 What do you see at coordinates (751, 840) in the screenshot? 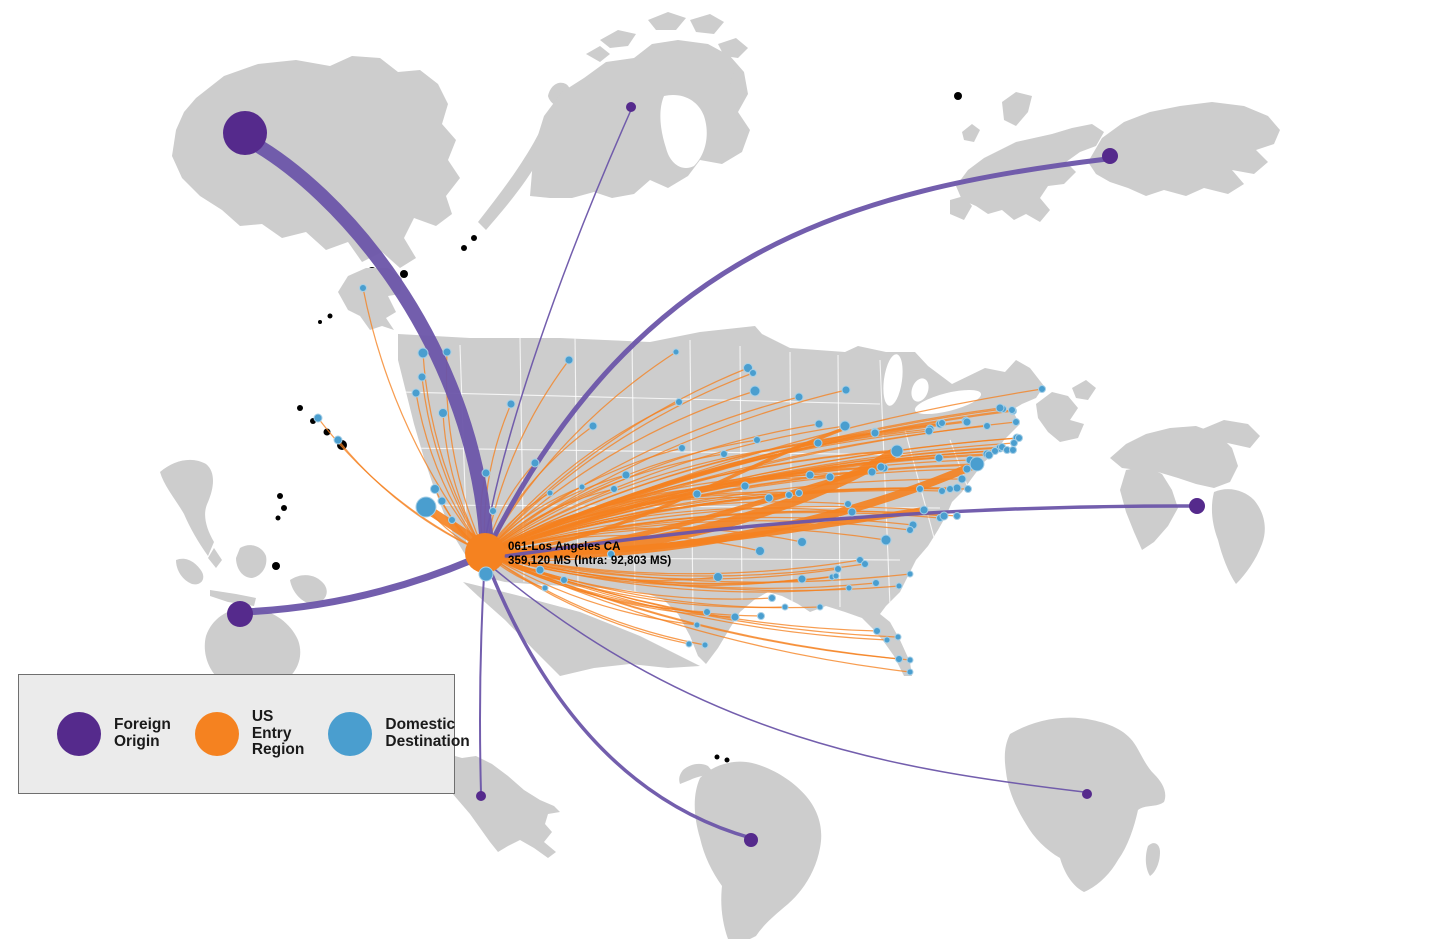
I see `foreign-origin-node-south-america` at bounding box center [751, 840].